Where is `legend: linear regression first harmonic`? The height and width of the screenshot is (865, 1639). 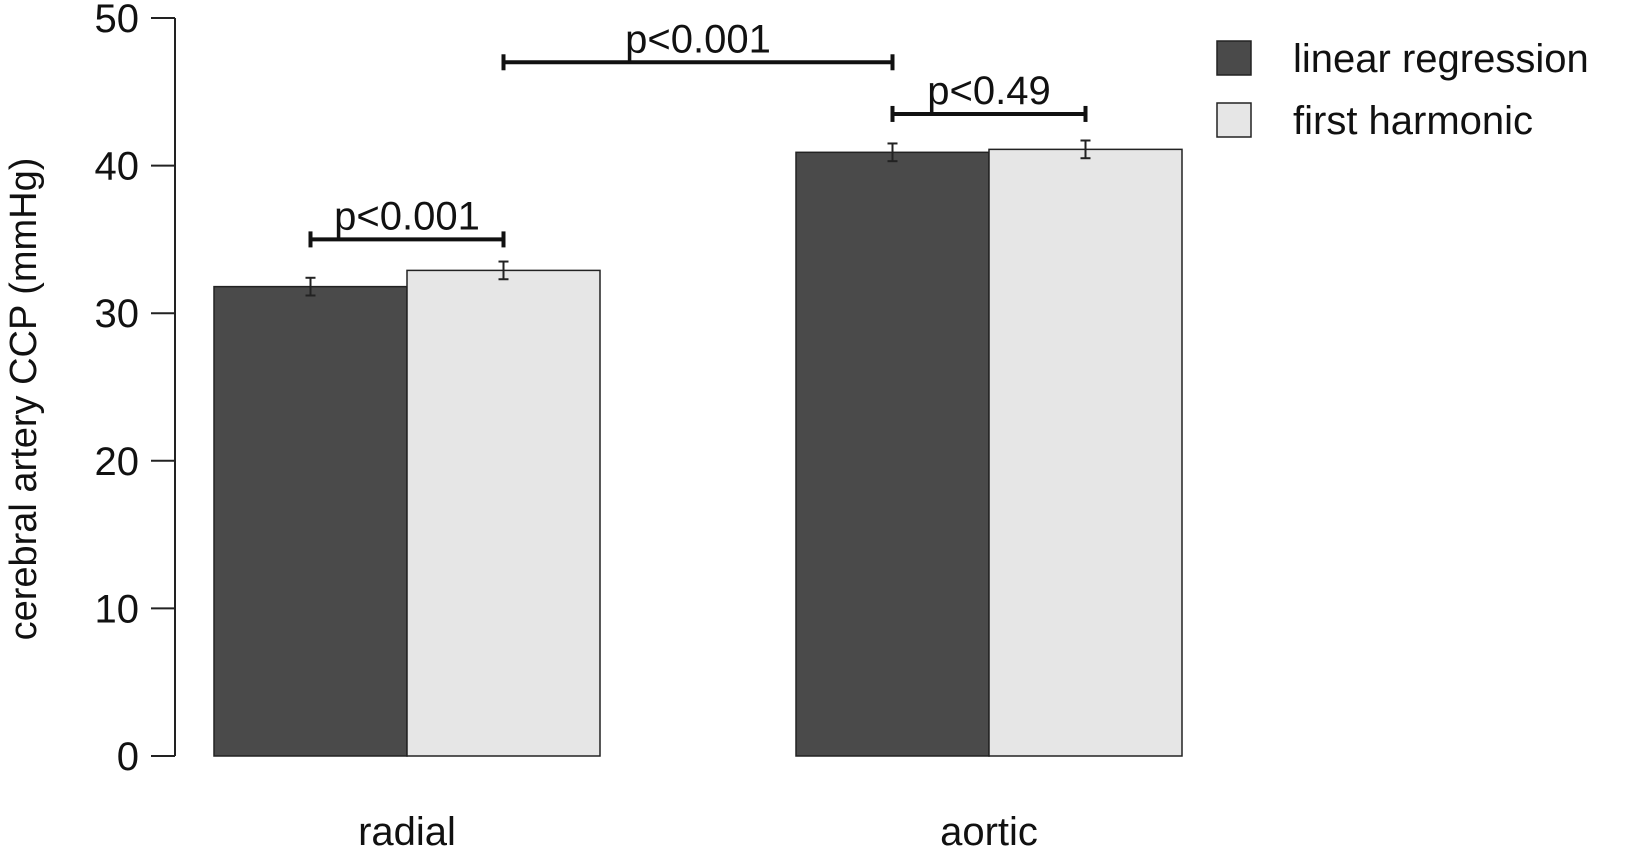 legend: linear regression first harmonic is located at coordinates (1402, 90).